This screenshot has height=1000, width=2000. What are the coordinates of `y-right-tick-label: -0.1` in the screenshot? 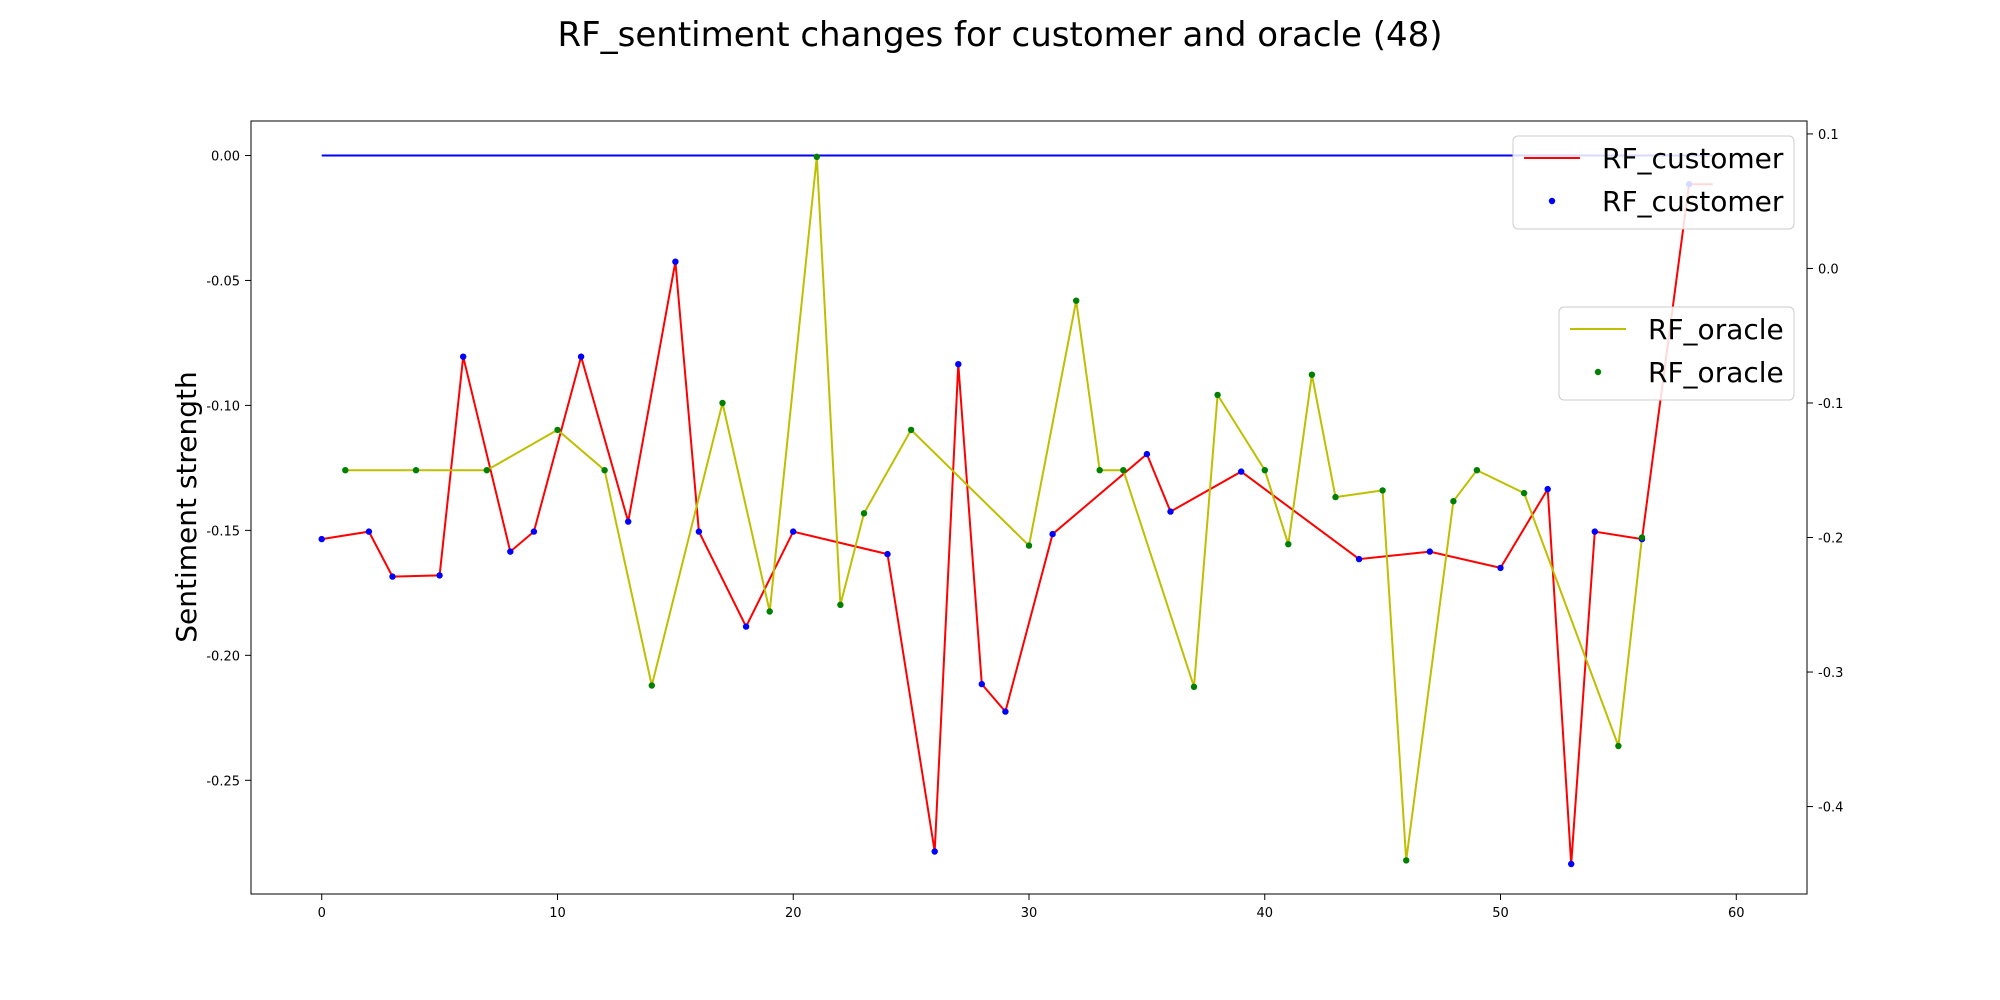 It's located at (1830, 404).